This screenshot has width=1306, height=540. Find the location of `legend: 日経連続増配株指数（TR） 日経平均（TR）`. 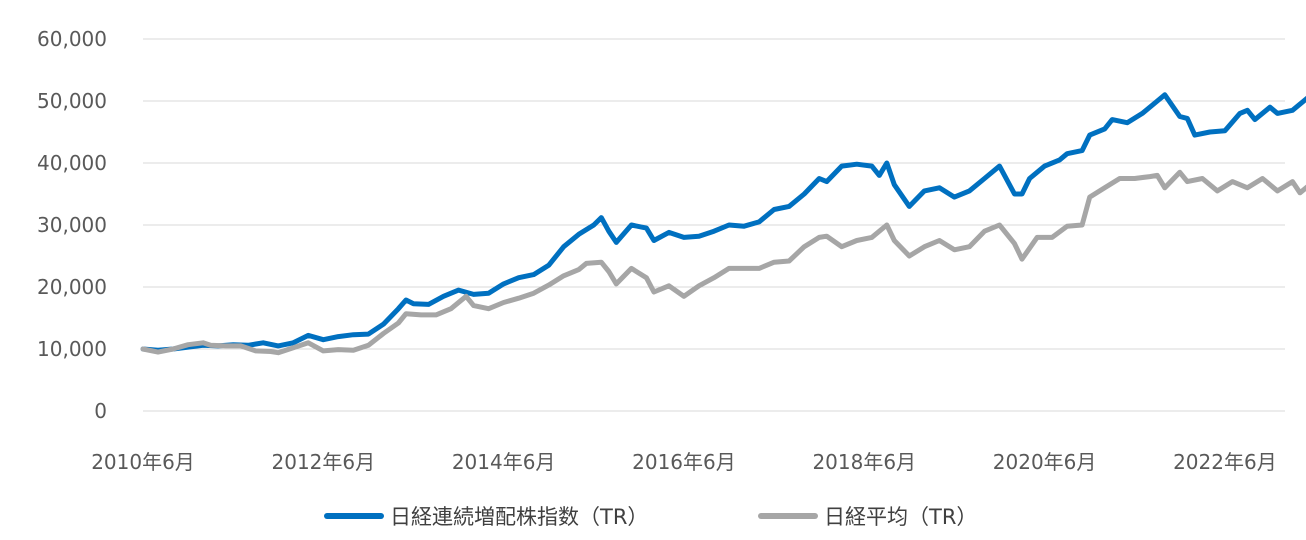

legend: 日経連続増配株指数（TR） 日経平均（TR） is located at coordinates (650, 517).